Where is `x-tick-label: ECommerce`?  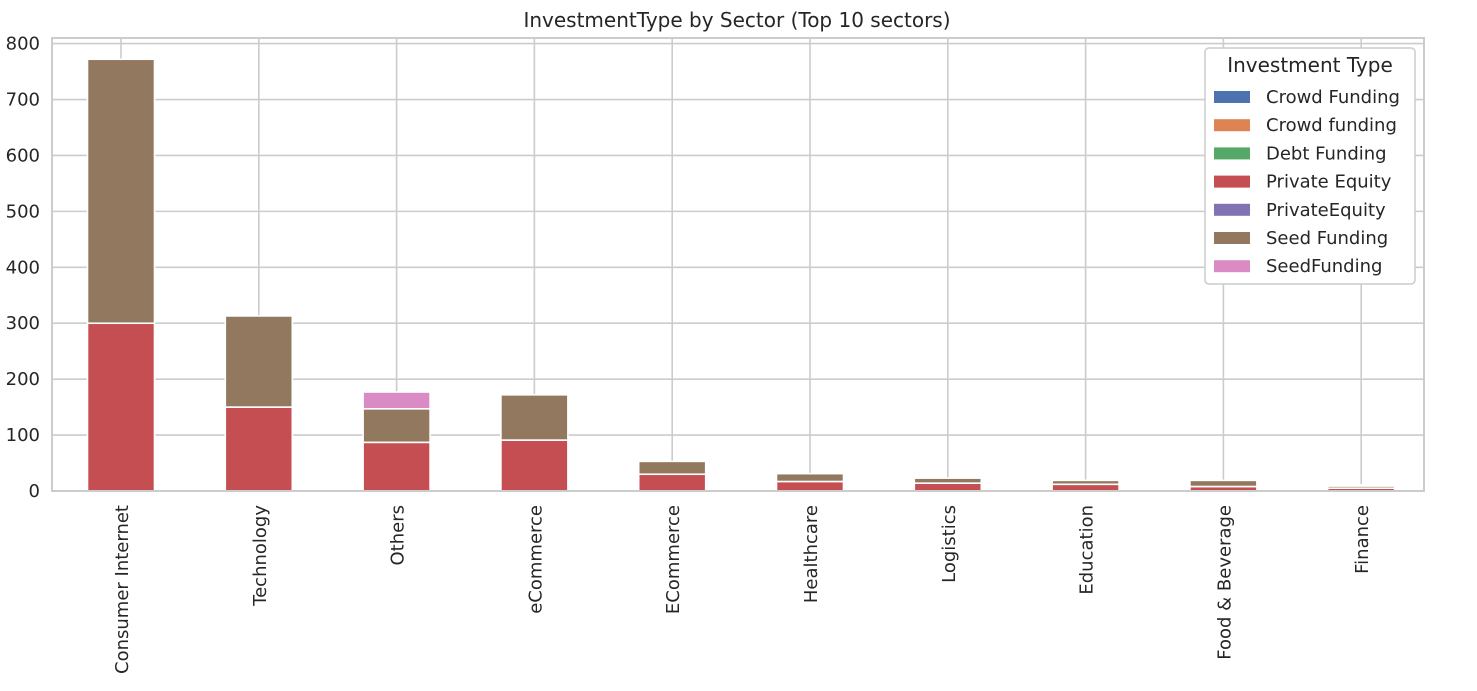
x-tick-label: ECommerce is located at coordinates (673, 559).